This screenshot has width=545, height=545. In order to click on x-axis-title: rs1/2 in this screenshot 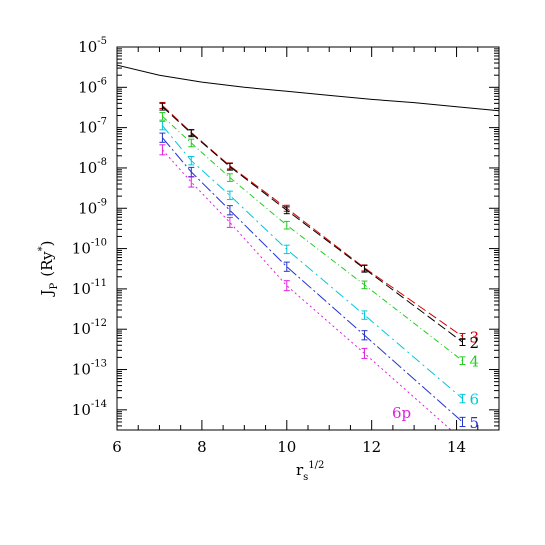, I will do `click(310, 471)`.